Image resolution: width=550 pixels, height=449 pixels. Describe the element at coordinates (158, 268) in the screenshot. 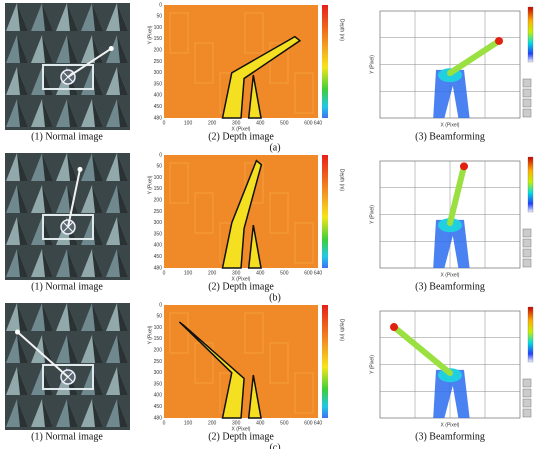

I see `y-tick-label: 480` at that location.